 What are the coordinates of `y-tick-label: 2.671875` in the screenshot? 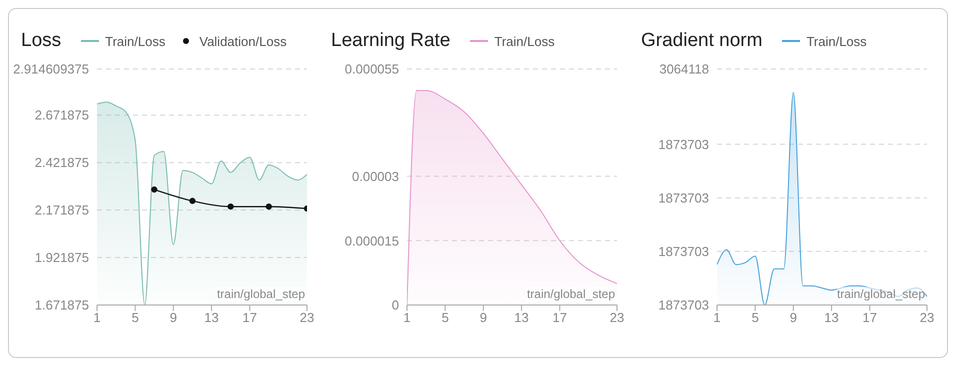 It's located at (61, 115).